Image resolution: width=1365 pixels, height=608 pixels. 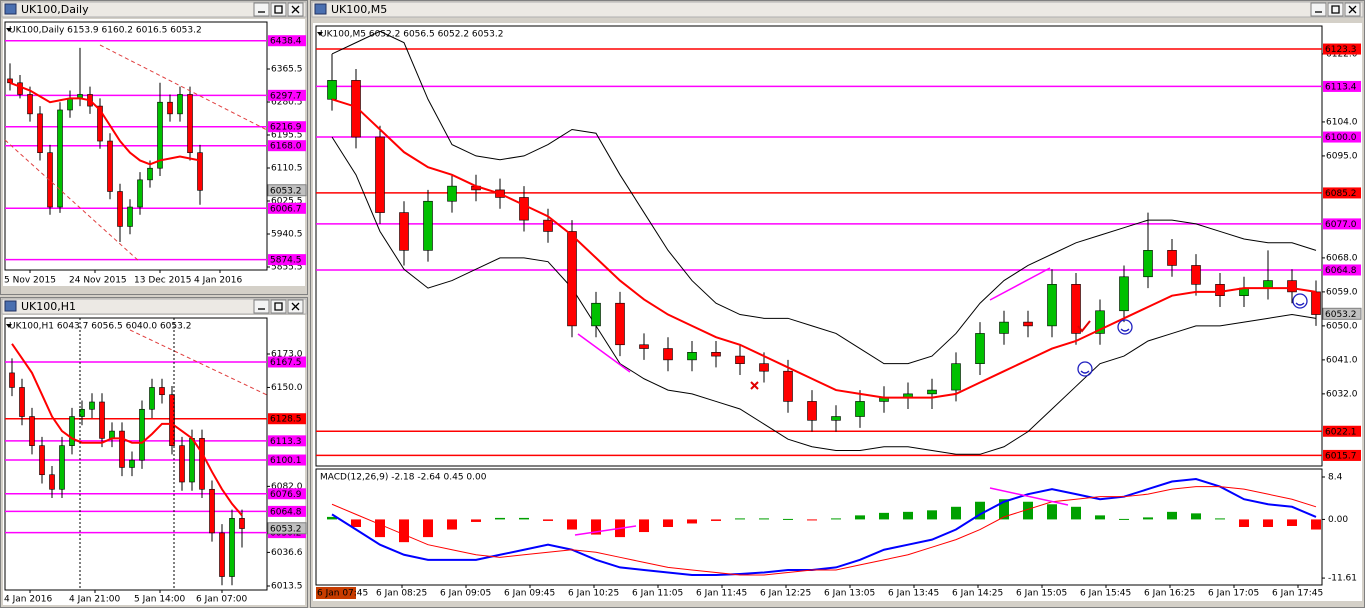 What do you see at coordinates (287, 103) in the screenshot?
I see `price-tick-label: 6280.5` at bounding box center [287, 103].